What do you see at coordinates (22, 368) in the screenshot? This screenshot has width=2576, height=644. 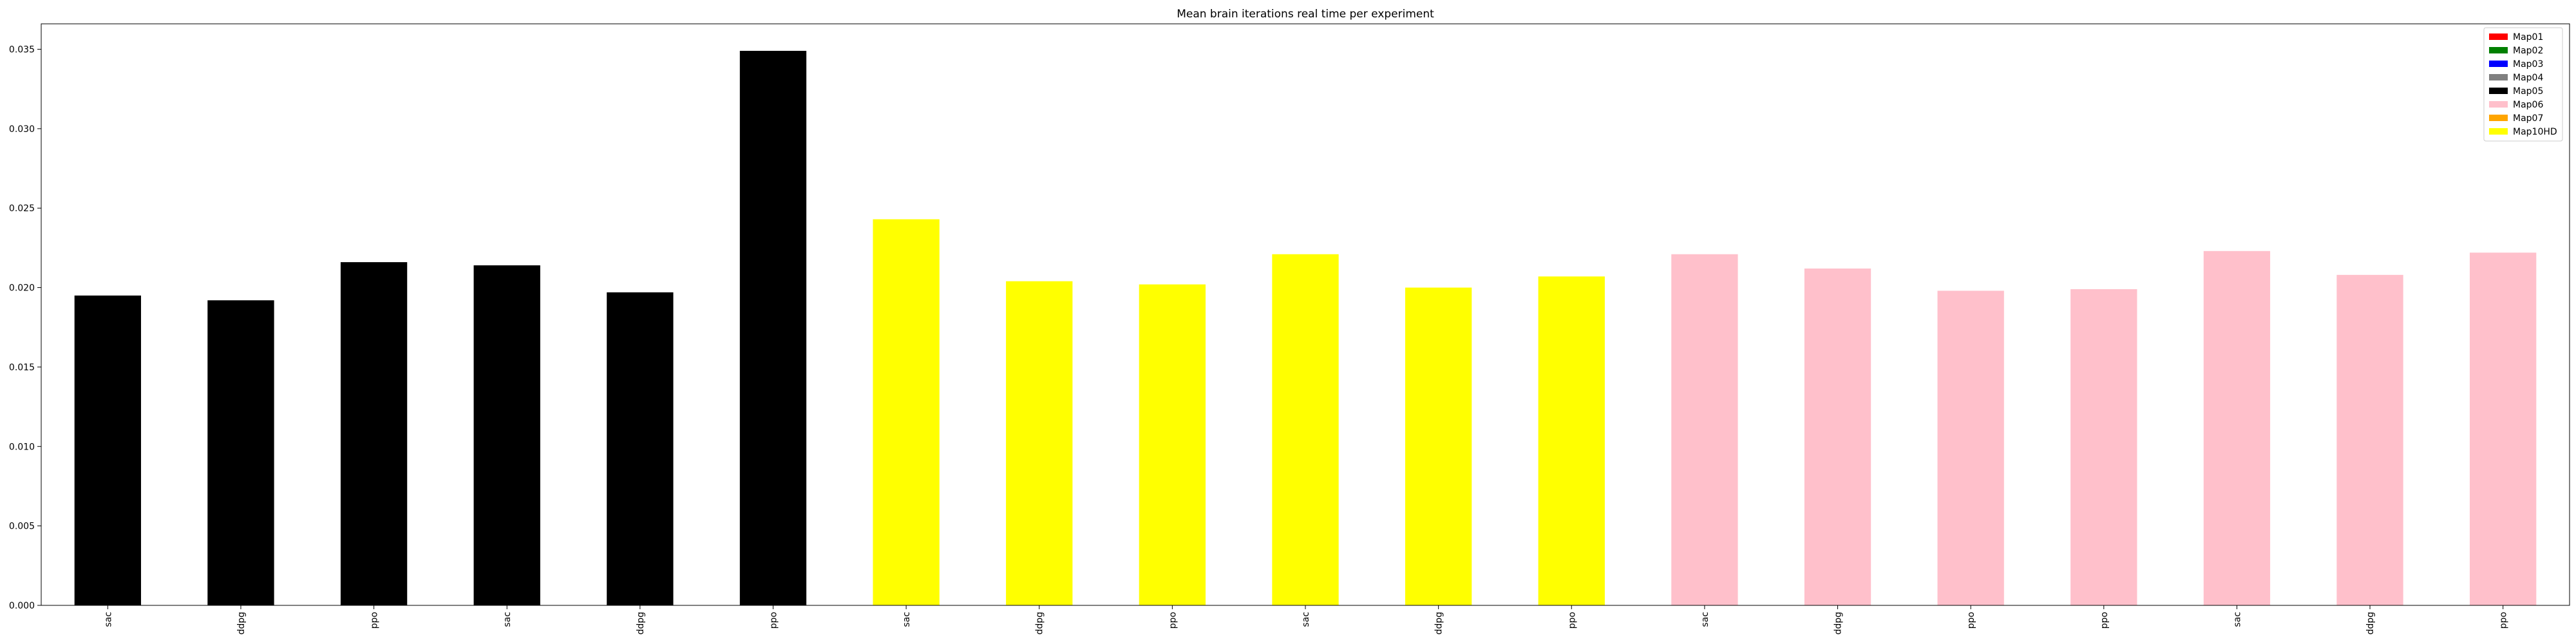 I see `y-tick-label: 0.015` at bounding box center [22, 368].